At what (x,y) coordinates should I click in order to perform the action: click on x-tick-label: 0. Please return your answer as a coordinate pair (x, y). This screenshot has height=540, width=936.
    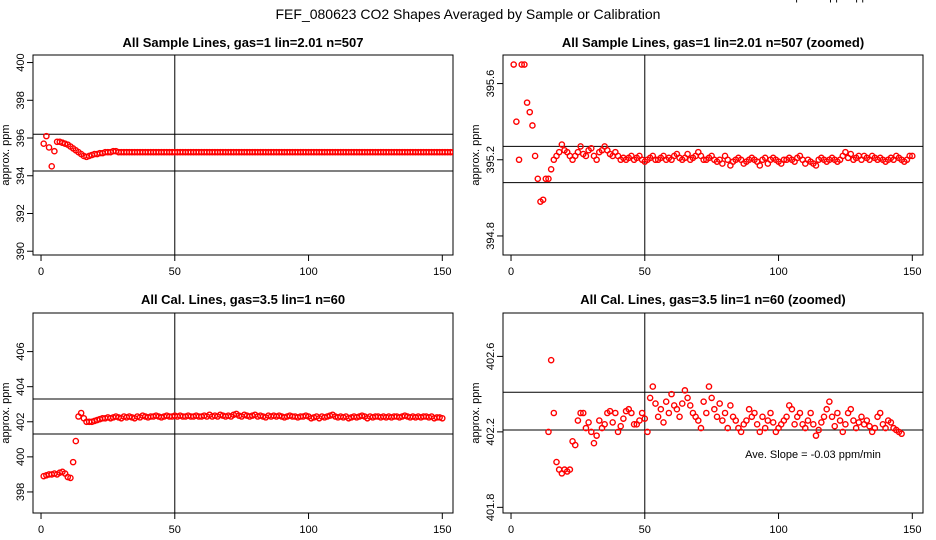
    Looking at the image, I should click on (41, 530).